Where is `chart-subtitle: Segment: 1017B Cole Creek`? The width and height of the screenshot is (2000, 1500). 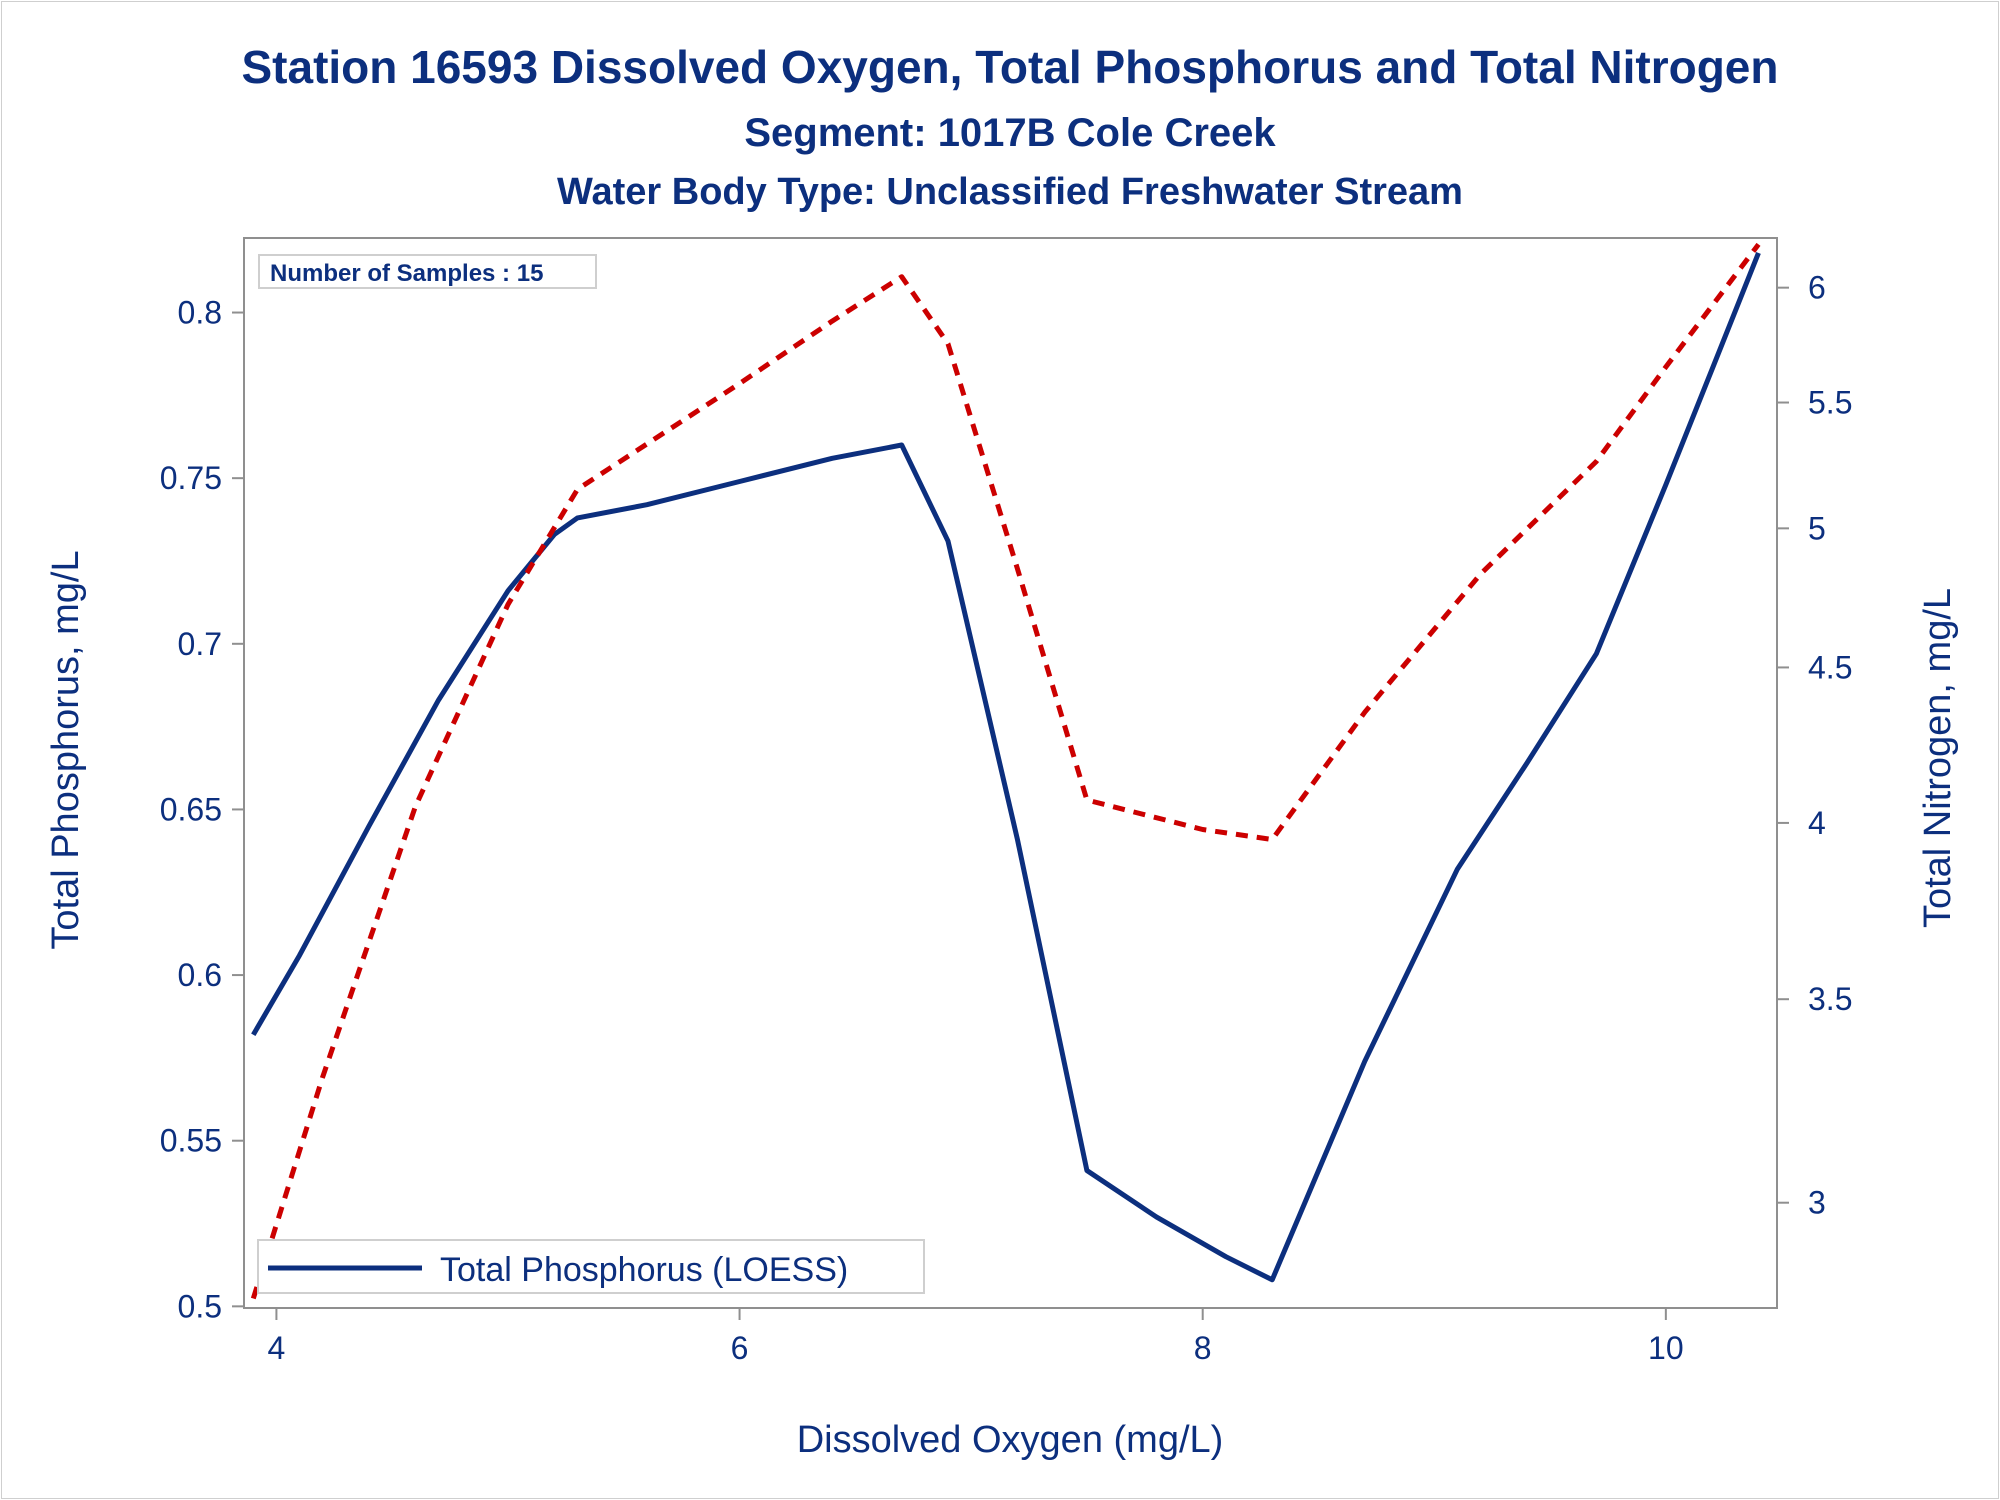
chart-subtitle: Segment: 1017B Cole Creek is located at coordinates (1010, 133).